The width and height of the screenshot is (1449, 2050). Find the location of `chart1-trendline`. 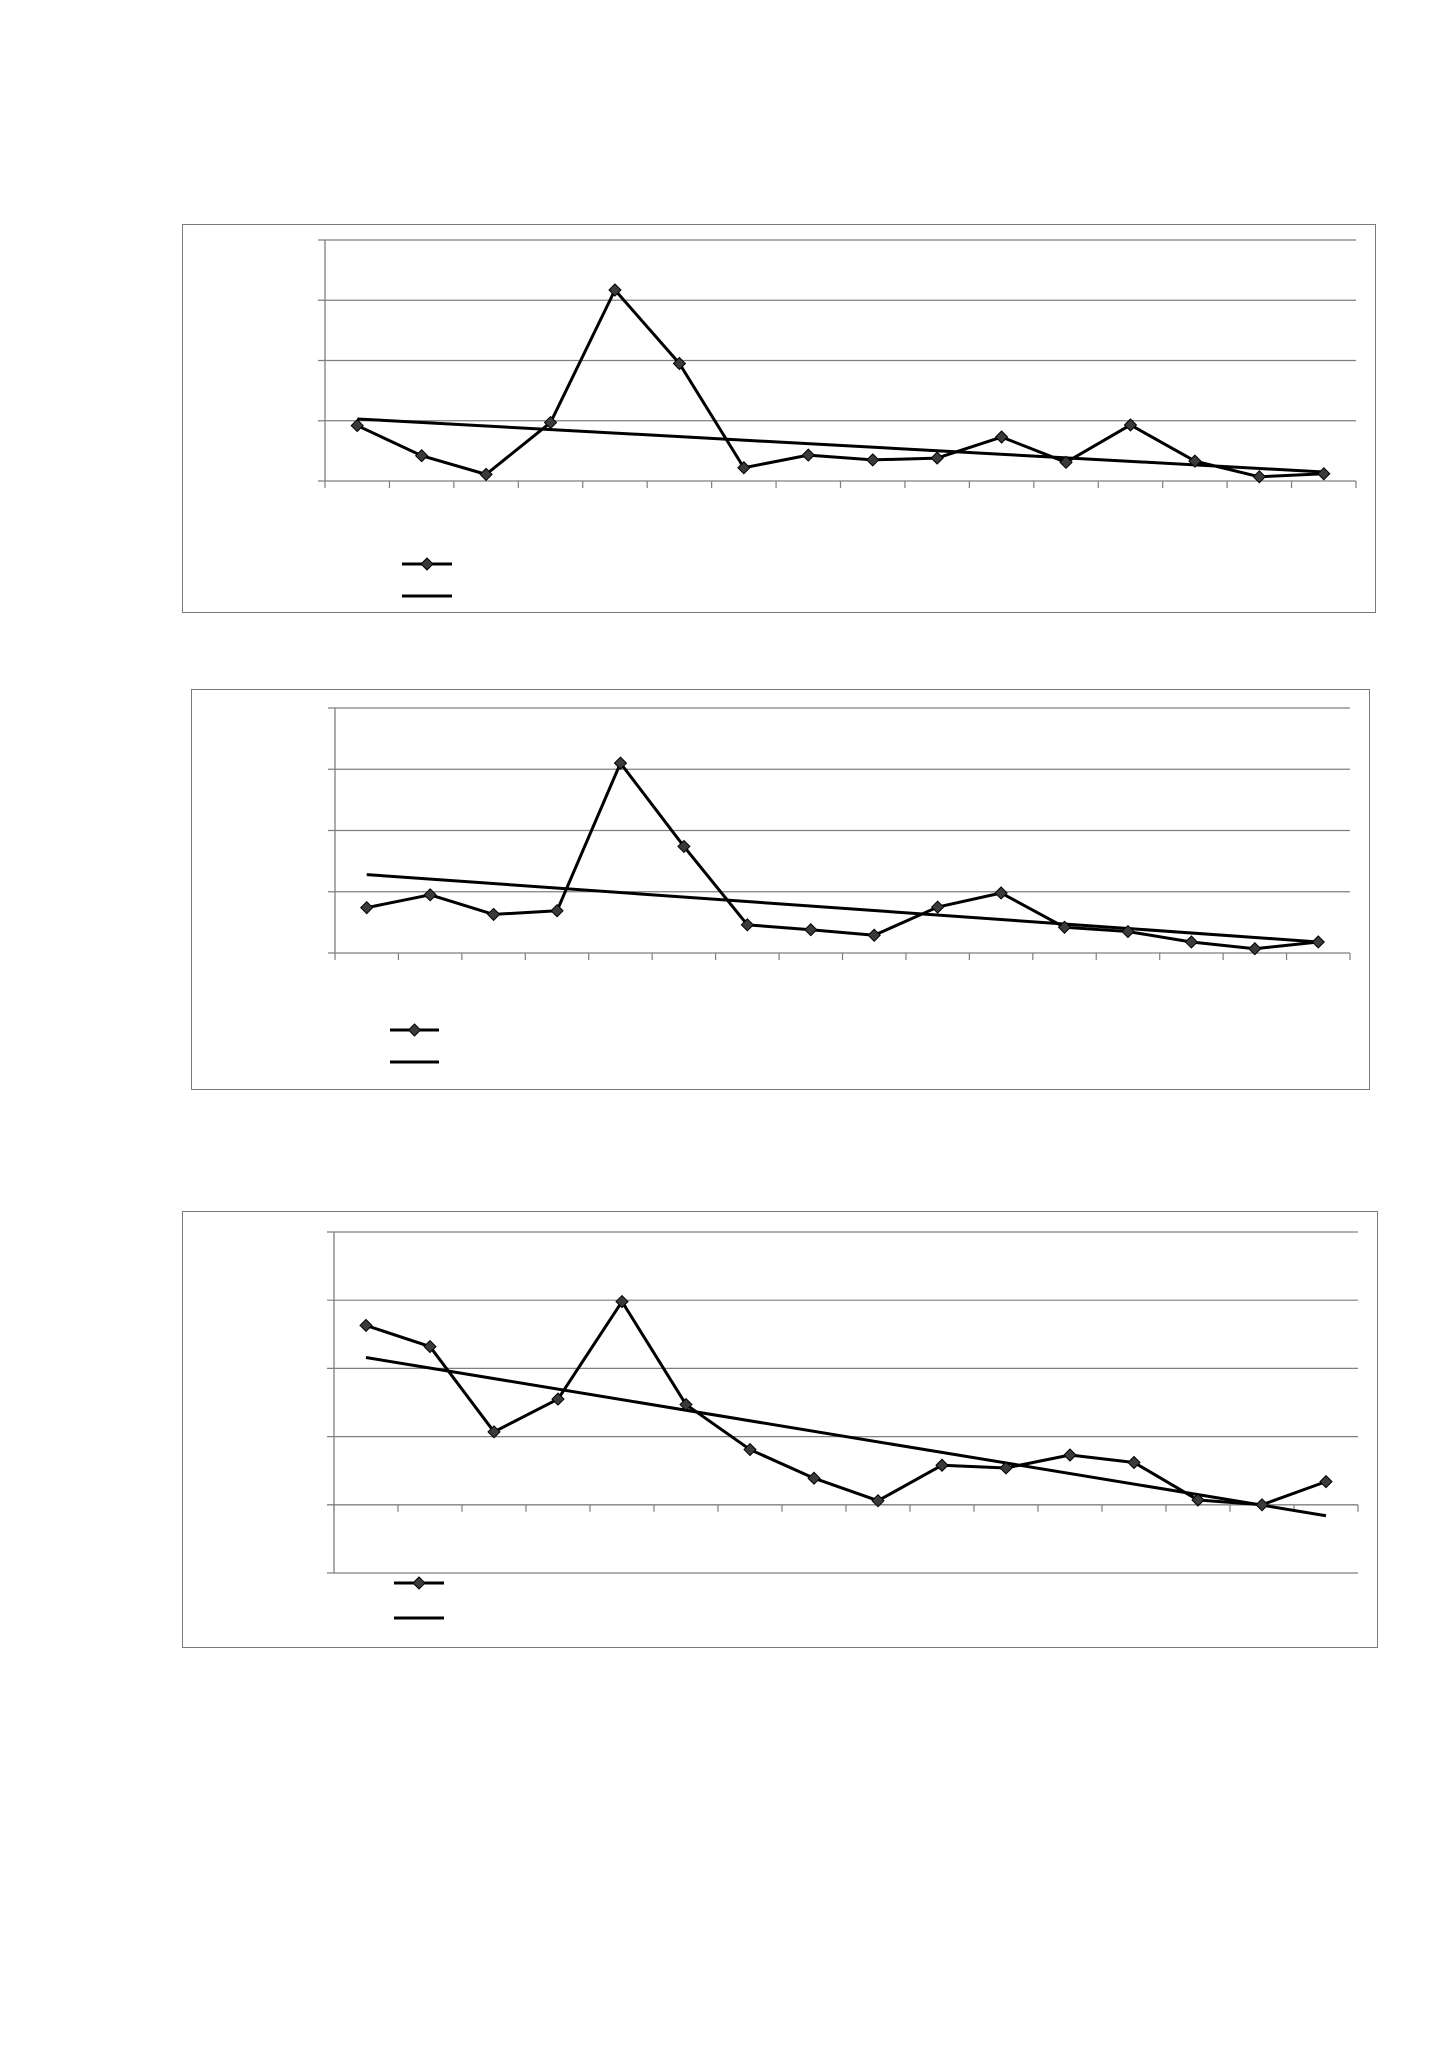

chart1-trendline is located at coordinates (840, 445).